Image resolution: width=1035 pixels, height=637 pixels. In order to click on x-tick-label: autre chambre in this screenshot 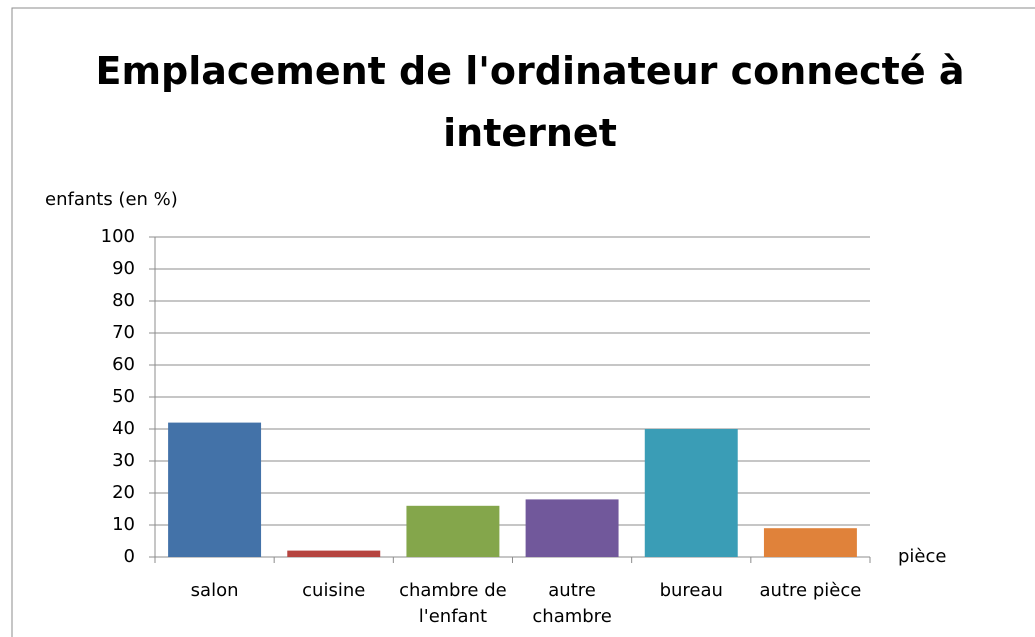, I will do `click(572, 603)`.